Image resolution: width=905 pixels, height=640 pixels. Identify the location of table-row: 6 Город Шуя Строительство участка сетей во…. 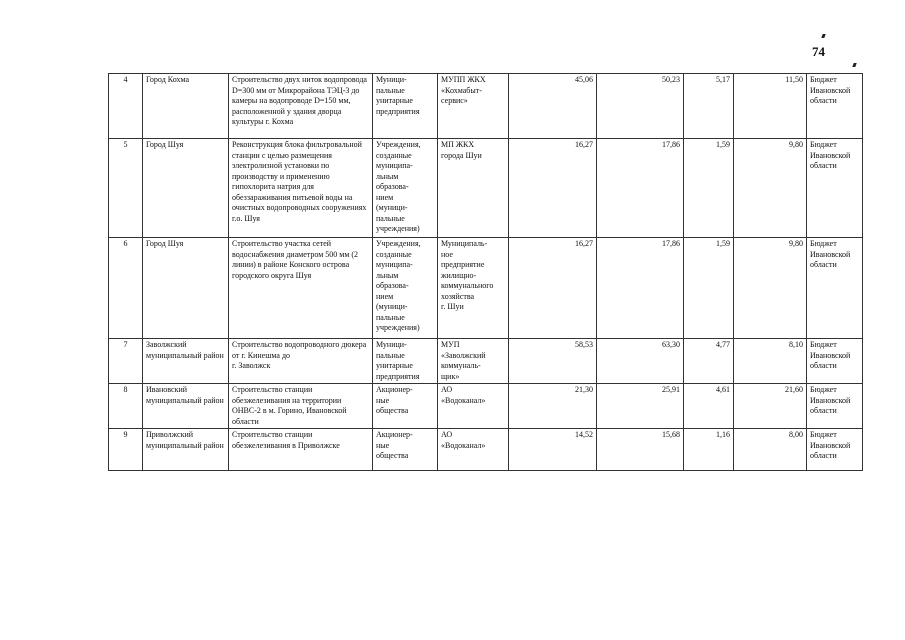
(485, 288).